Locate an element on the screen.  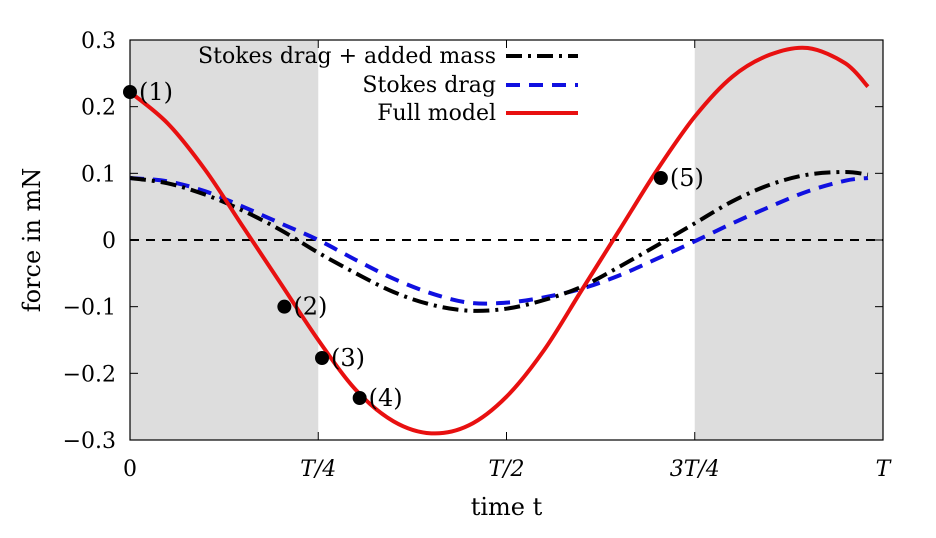
x-tick-label: T/2 is located at coordinates (506, 469).